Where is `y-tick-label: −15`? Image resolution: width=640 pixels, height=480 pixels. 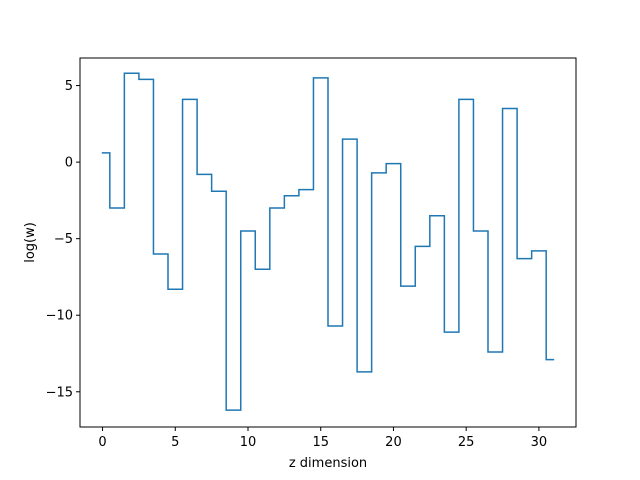
y-tick-label: −15 is located at coordinates (59, 392).